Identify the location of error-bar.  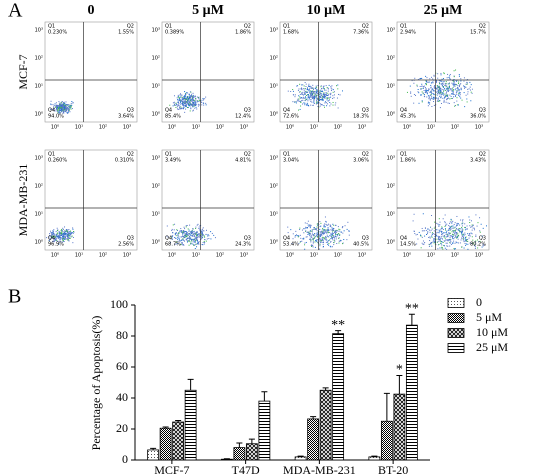
(338, 332).